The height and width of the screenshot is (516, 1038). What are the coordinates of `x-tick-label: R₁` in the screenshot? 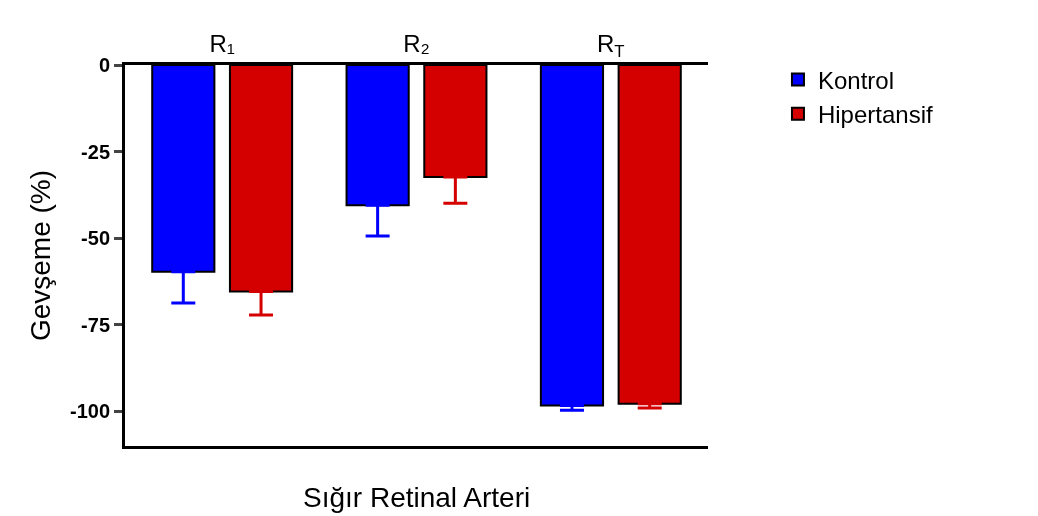 It's located at (222, 44).